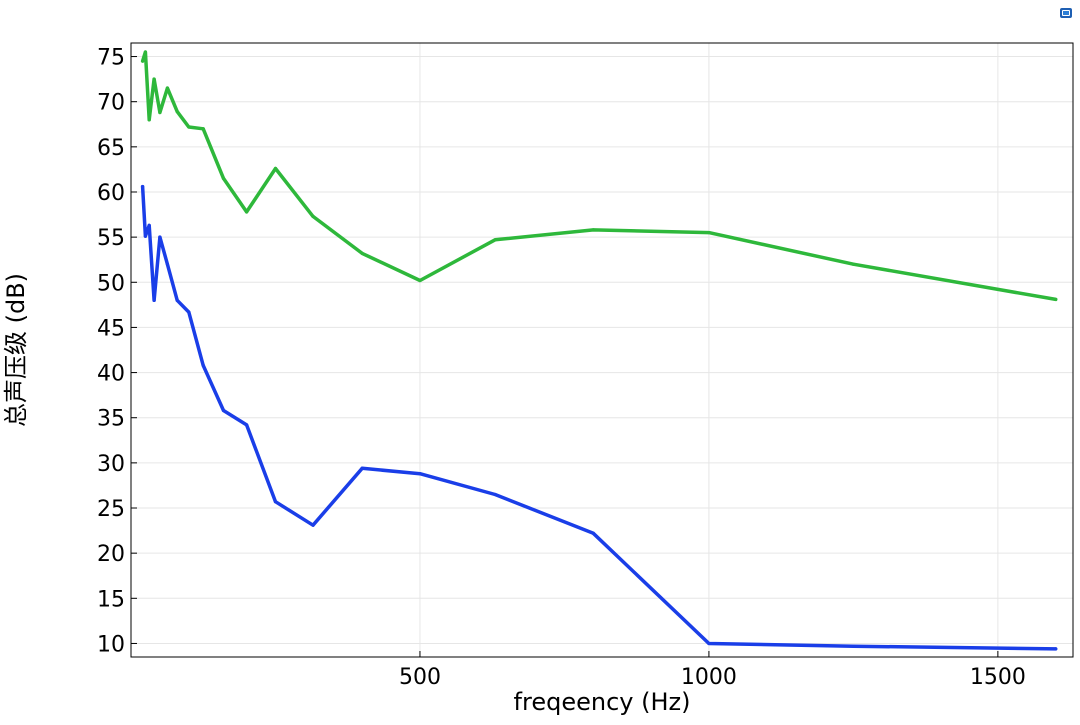 The width and height of the screenshot is (1080, 725). Describe the element at coordinates (111, 238) in the screenshot. I see `y-tick-label: 55` at that location.